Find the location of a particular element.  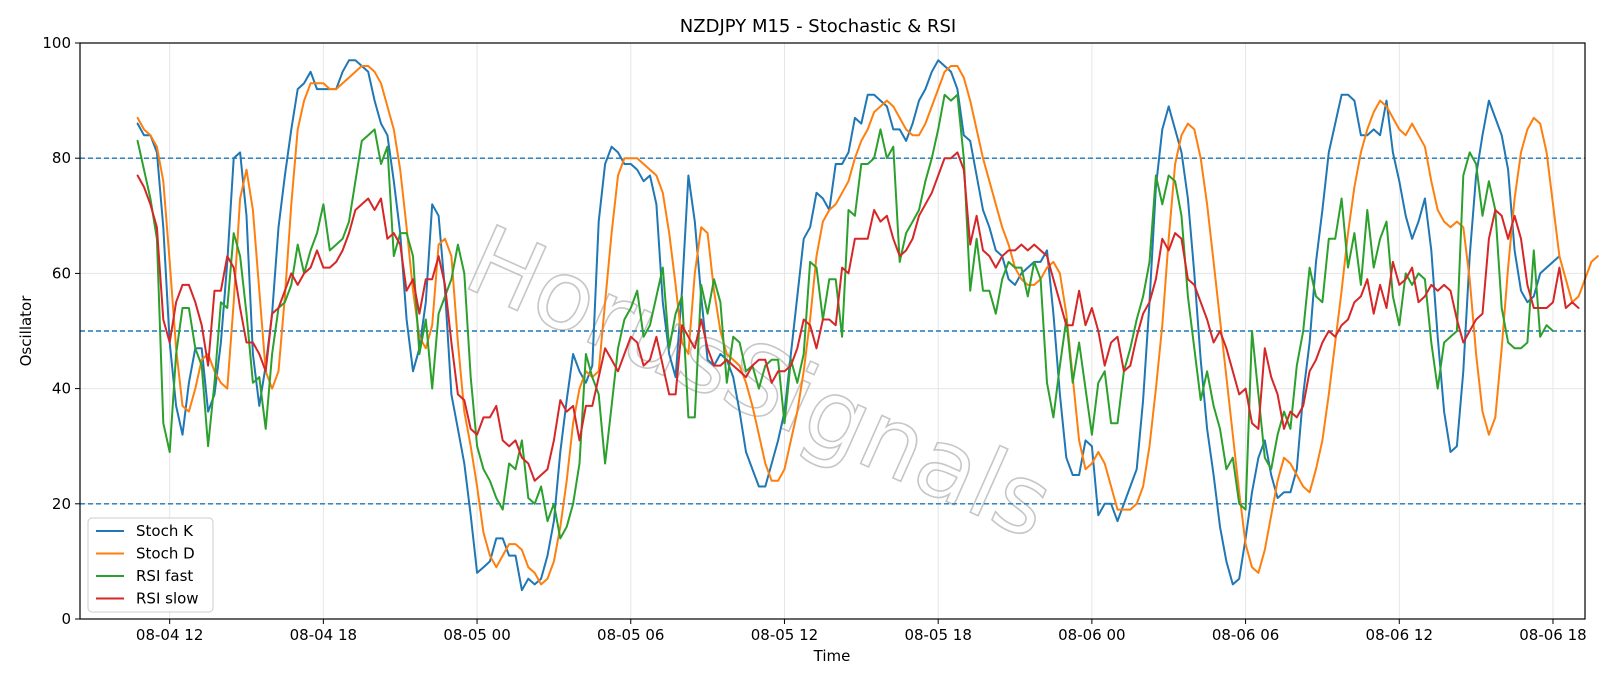

y-axis-ticks: 0 20 40 60 80 100 is located at coordinates (61, 331).